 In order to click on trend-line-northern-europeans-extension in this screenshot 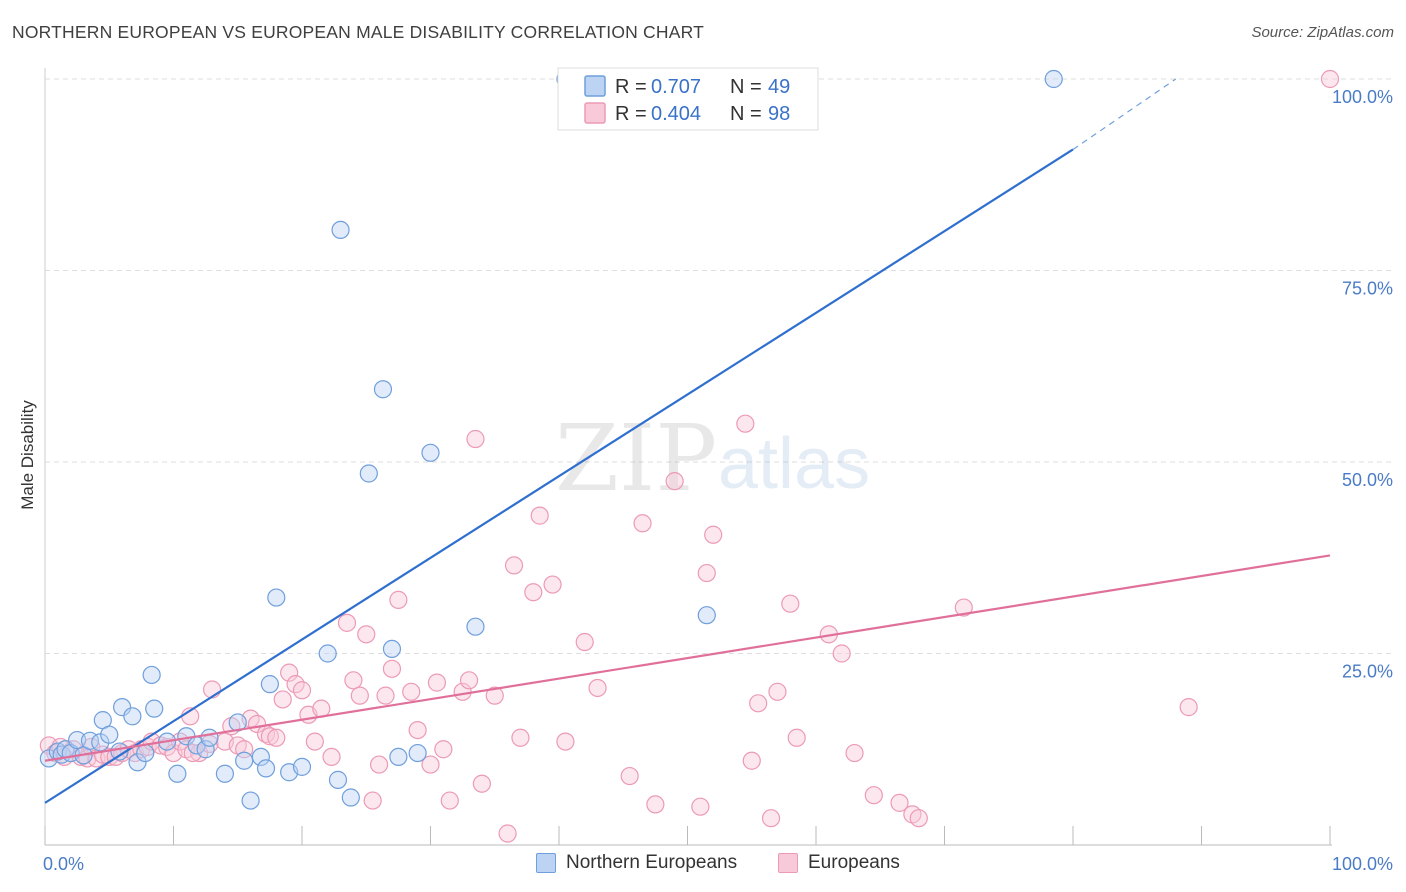, I will do `click(1124, 114)`.